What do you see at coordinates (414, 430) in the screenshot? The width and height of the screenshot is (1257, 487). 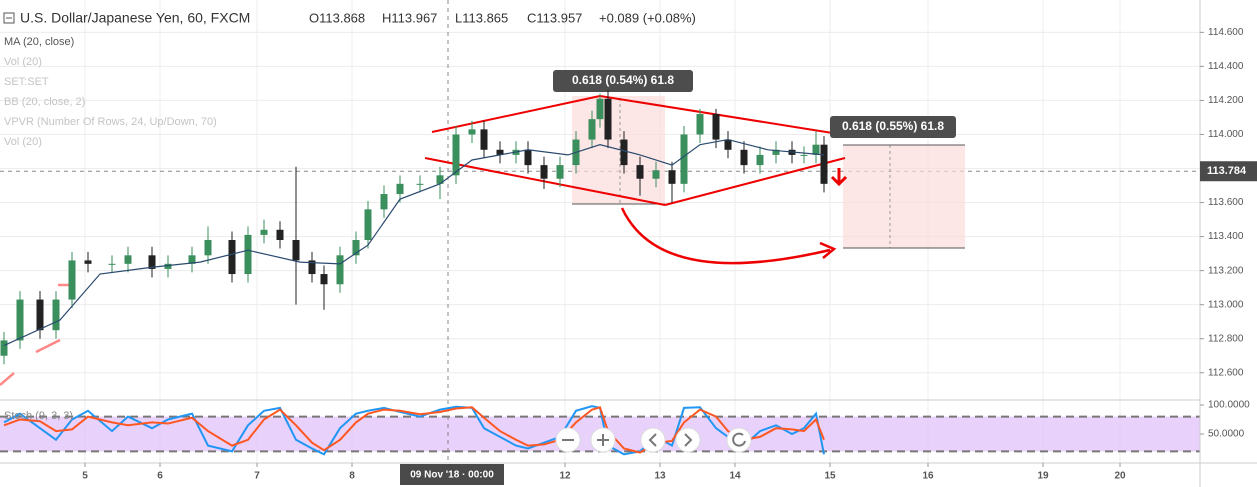 I see `stoch-line` at bounding box center [414, 430].